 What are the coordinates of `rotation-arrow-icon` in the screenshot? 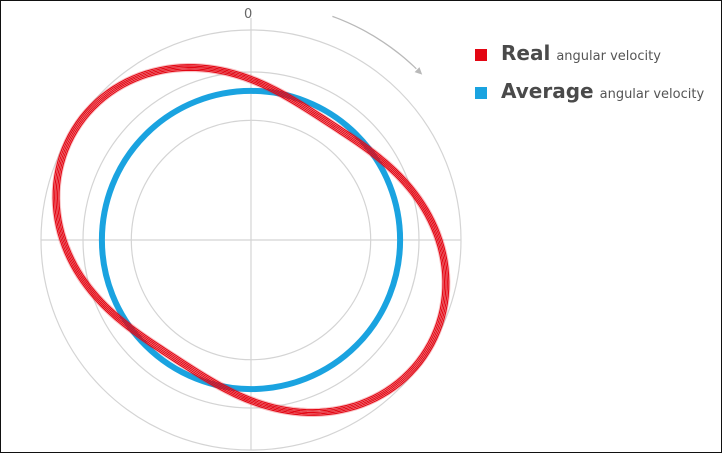 It's located at (377, 45).